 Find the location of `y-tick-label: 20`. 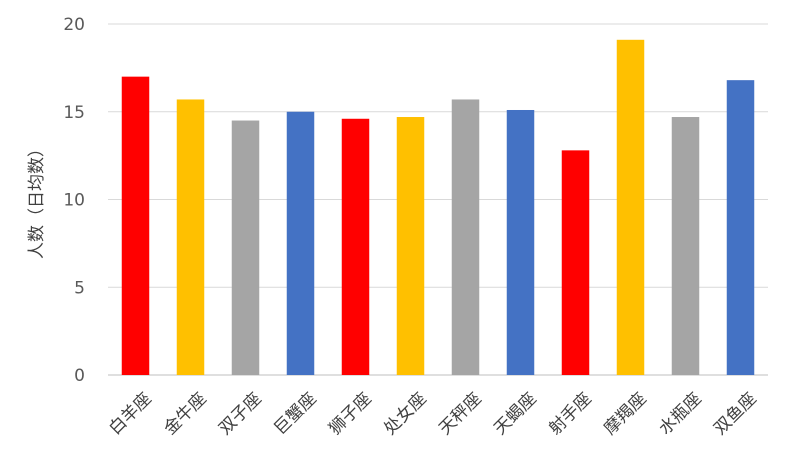

y-tick-label: 20 is located at coordinates (74, 25).